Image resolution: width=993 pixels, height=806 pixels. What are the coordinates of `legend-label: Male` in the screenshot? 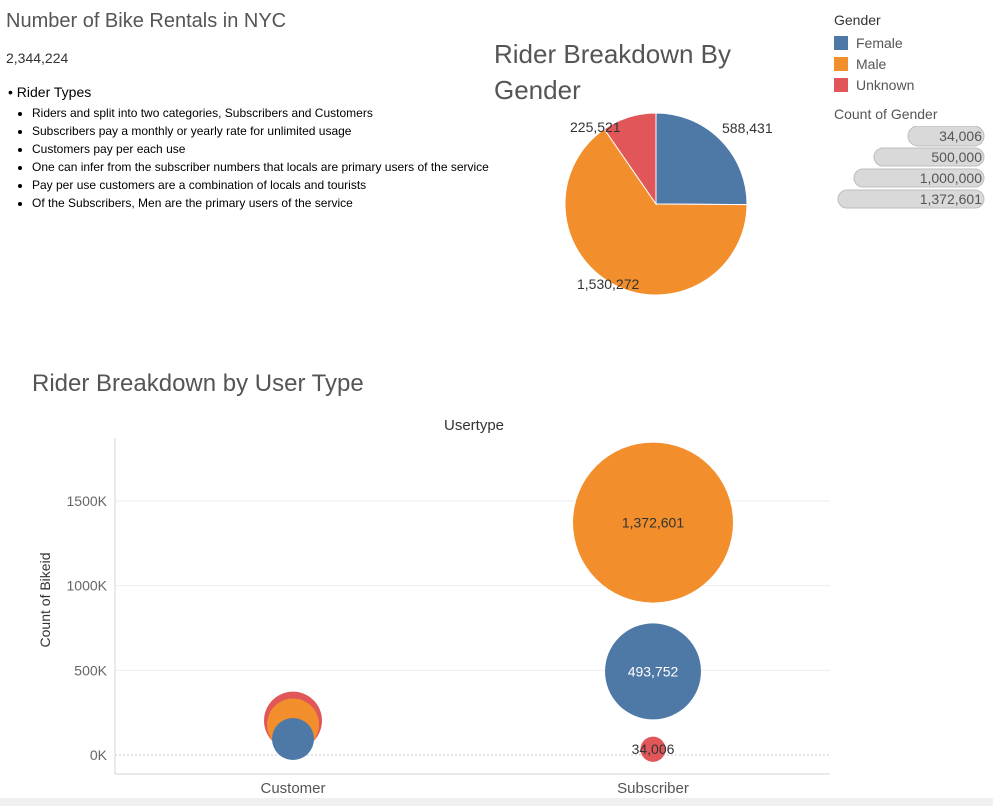 It's located at (871, 63).